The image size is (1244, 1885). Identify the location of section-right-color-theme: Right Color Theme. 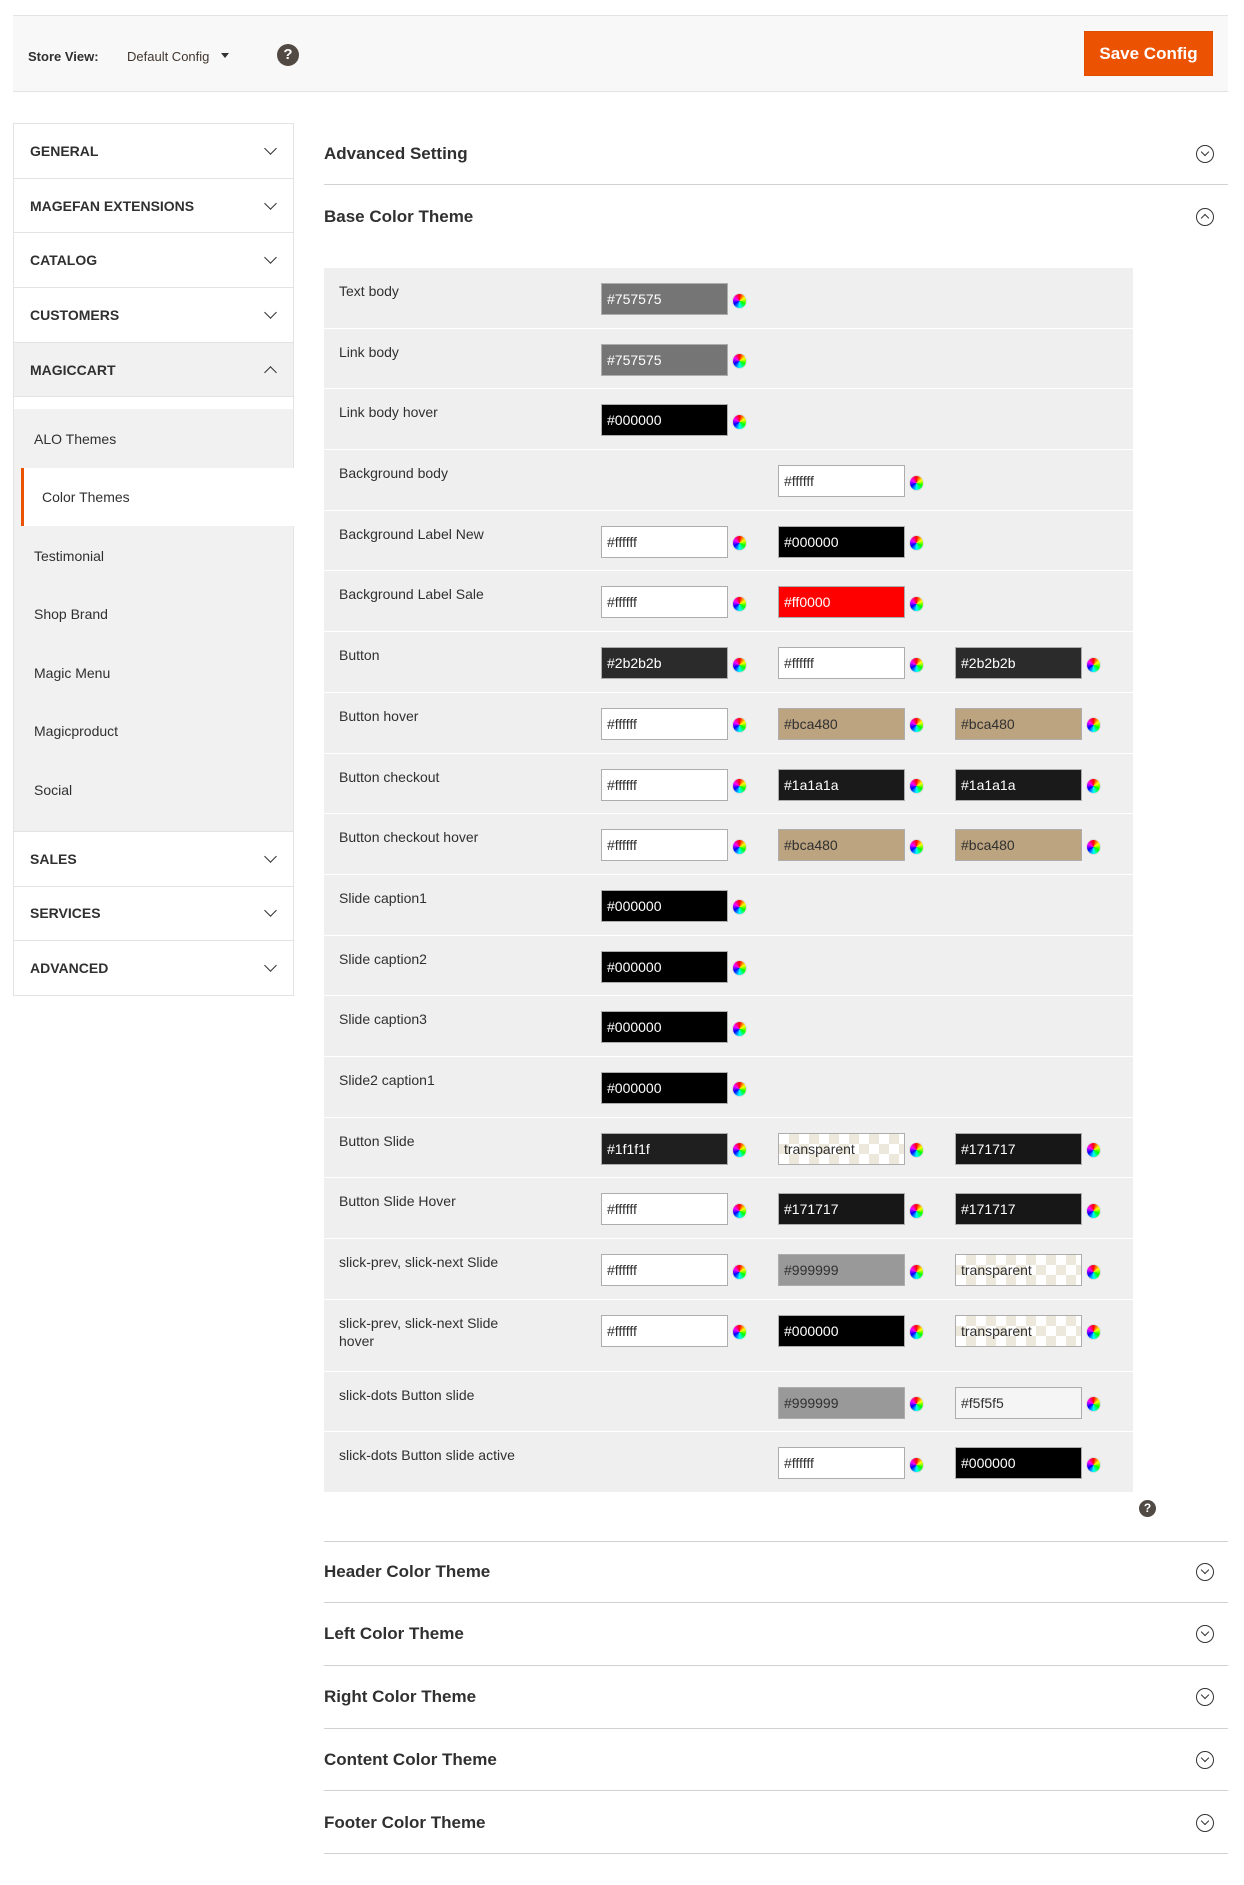
(776, 1698).